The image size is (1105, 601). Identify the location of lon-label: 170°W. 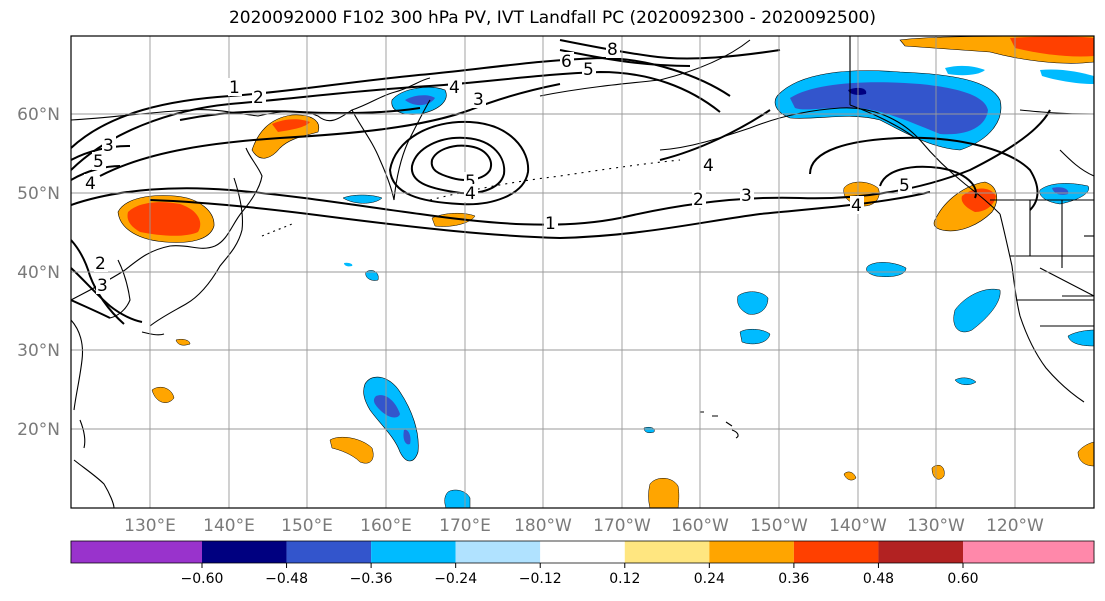
(622, 526).